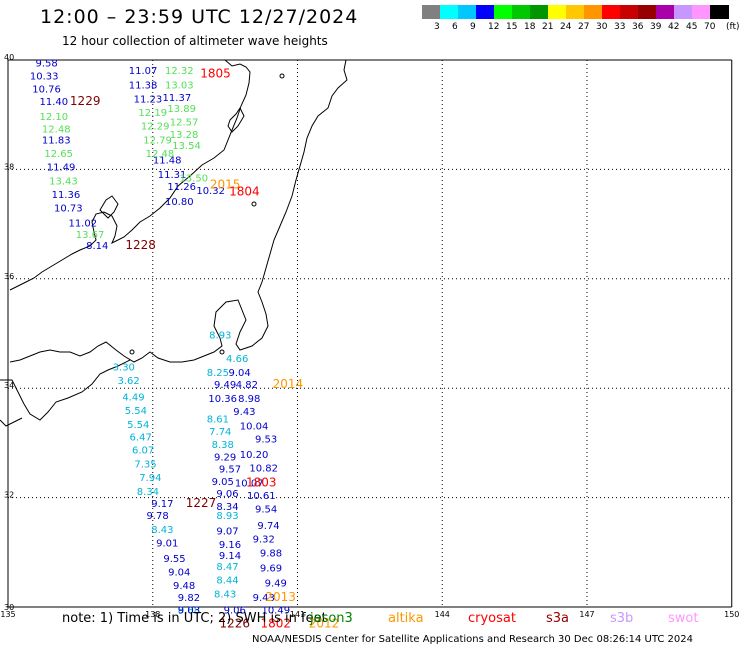 Image resolution: width=740 pixels, height=650 pixels. Describe the element at coordinates (148, 99) in the screenshot. I see `wave-height-value: 11.23` at that location.